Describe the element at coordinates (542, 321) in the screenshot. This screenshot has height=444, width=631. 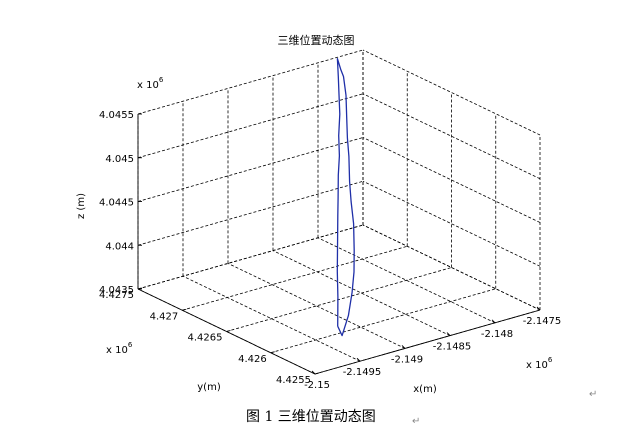
I see `x-tick-label: -2.1475` at that location.